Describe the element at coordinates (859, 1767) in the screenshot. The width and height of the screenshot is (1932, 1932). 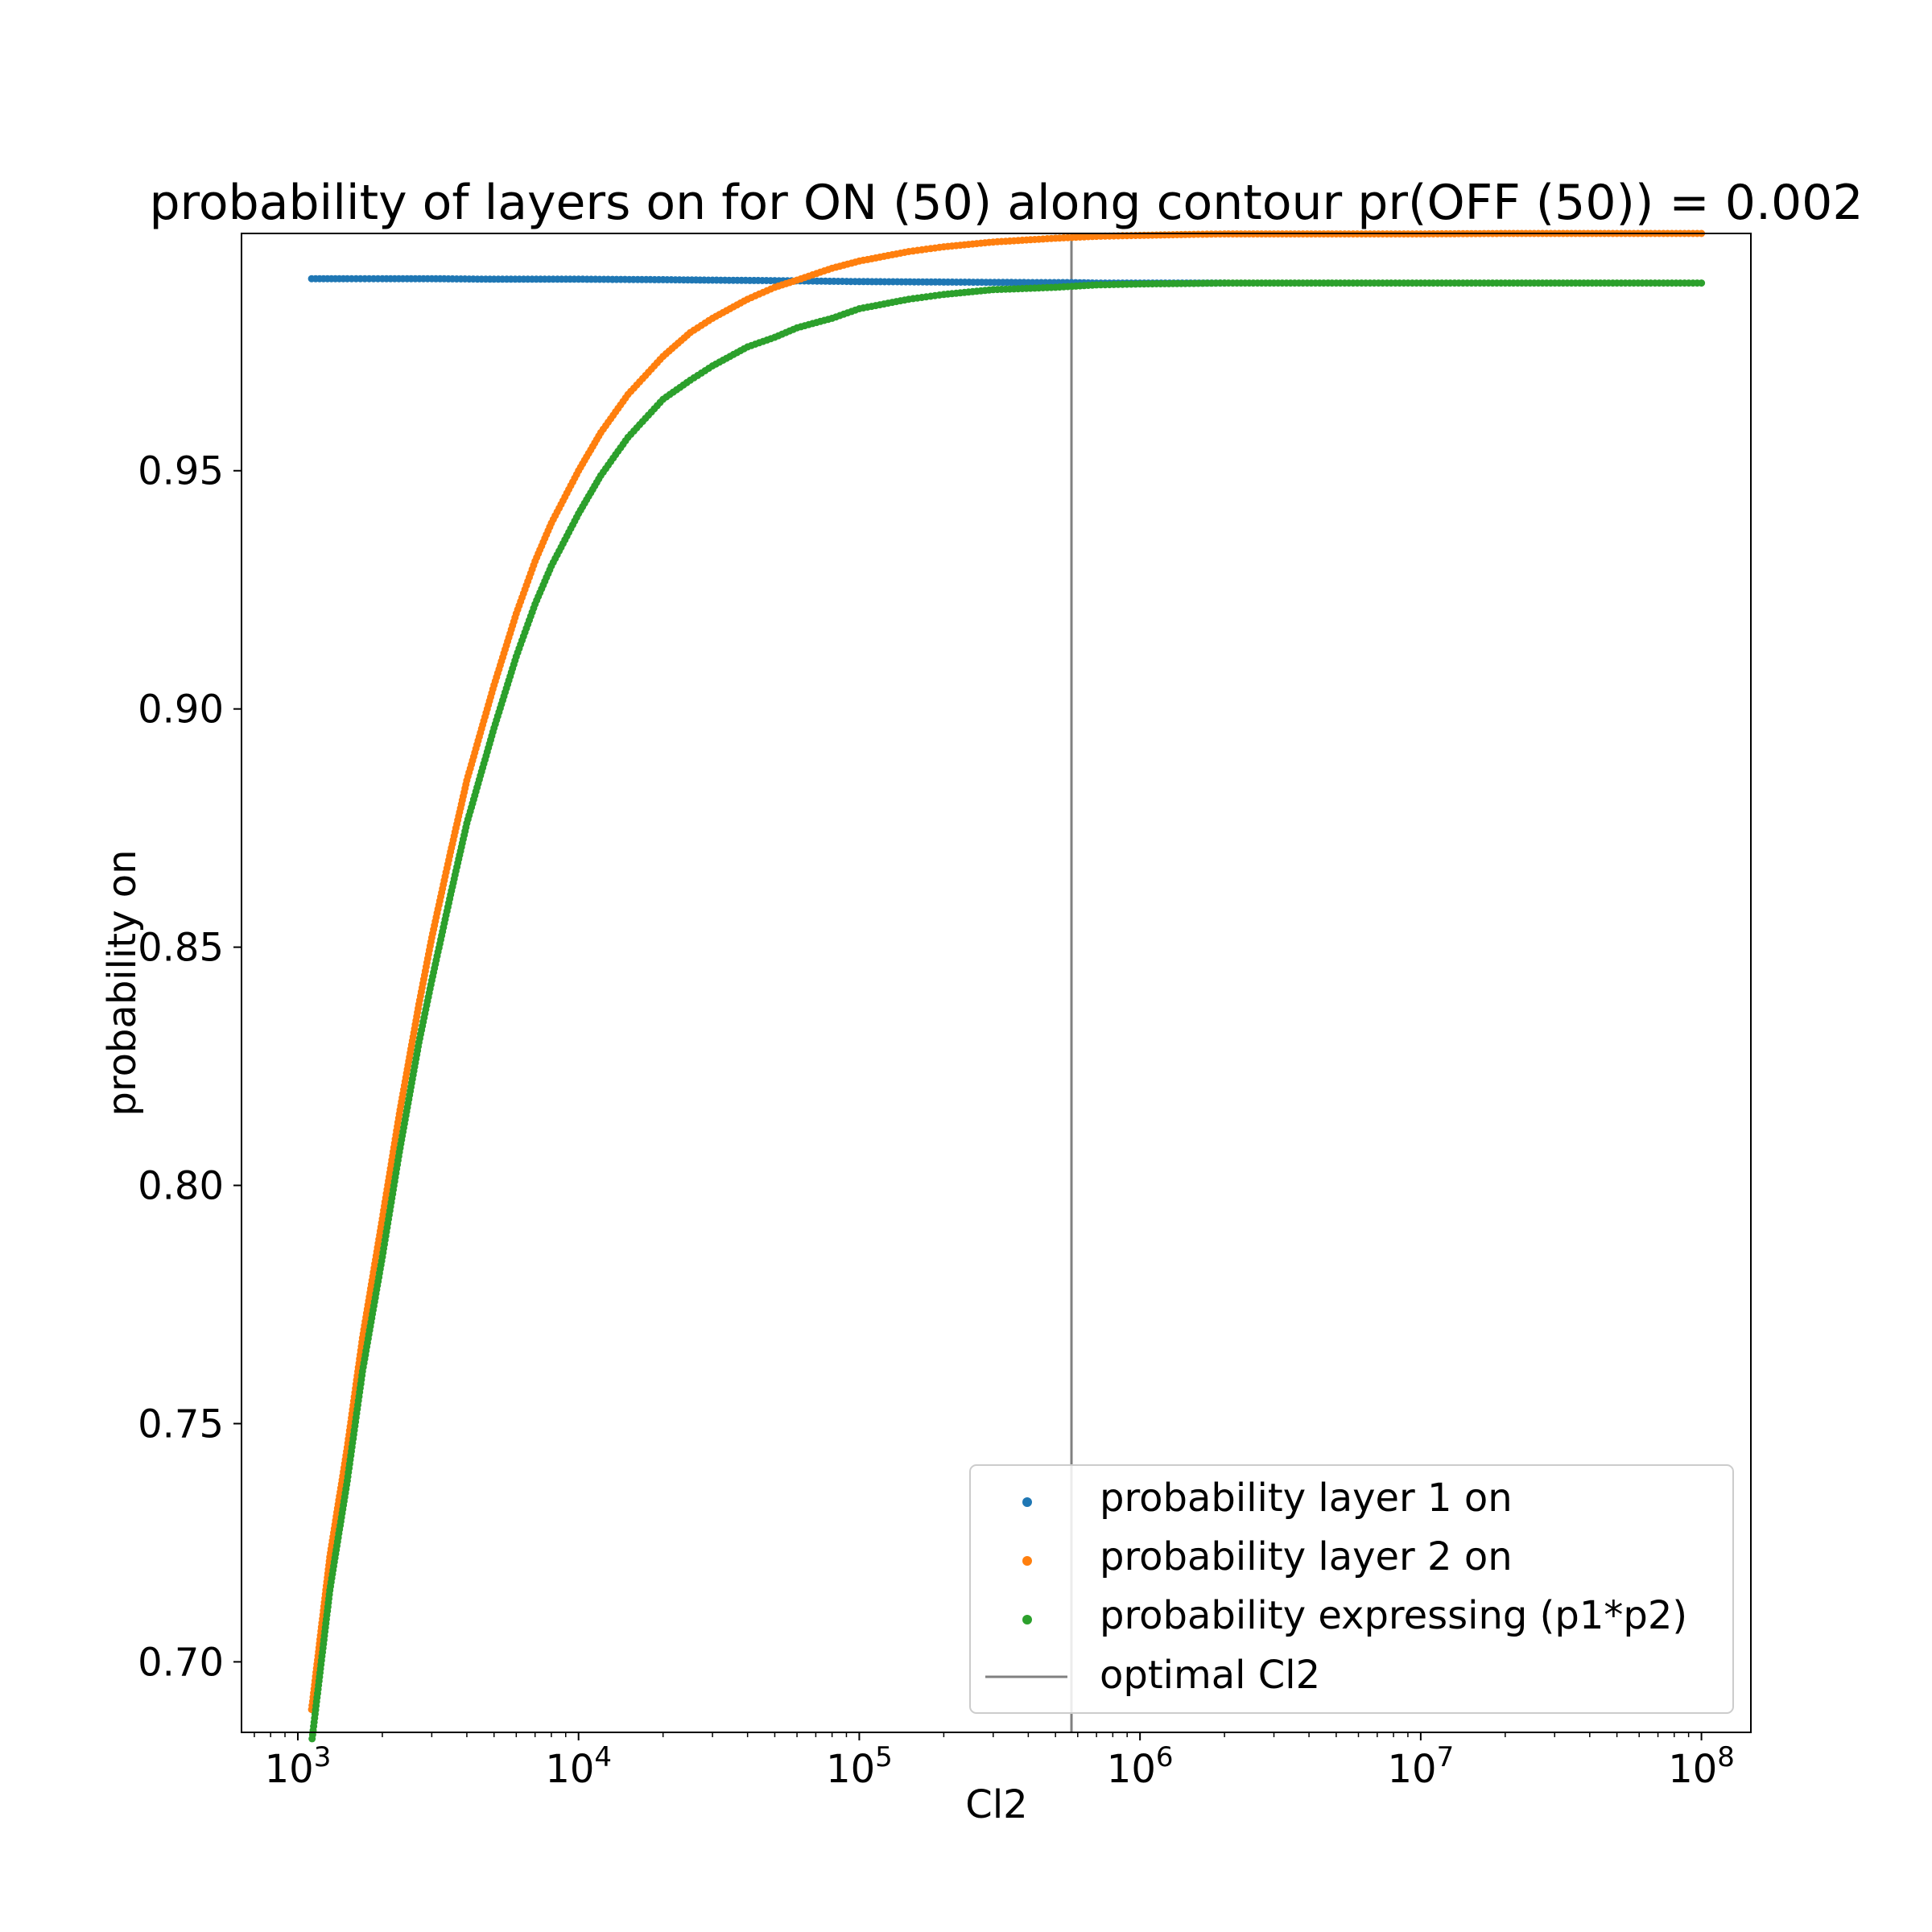
I see `x-tick-label: 10⁵` at that location.